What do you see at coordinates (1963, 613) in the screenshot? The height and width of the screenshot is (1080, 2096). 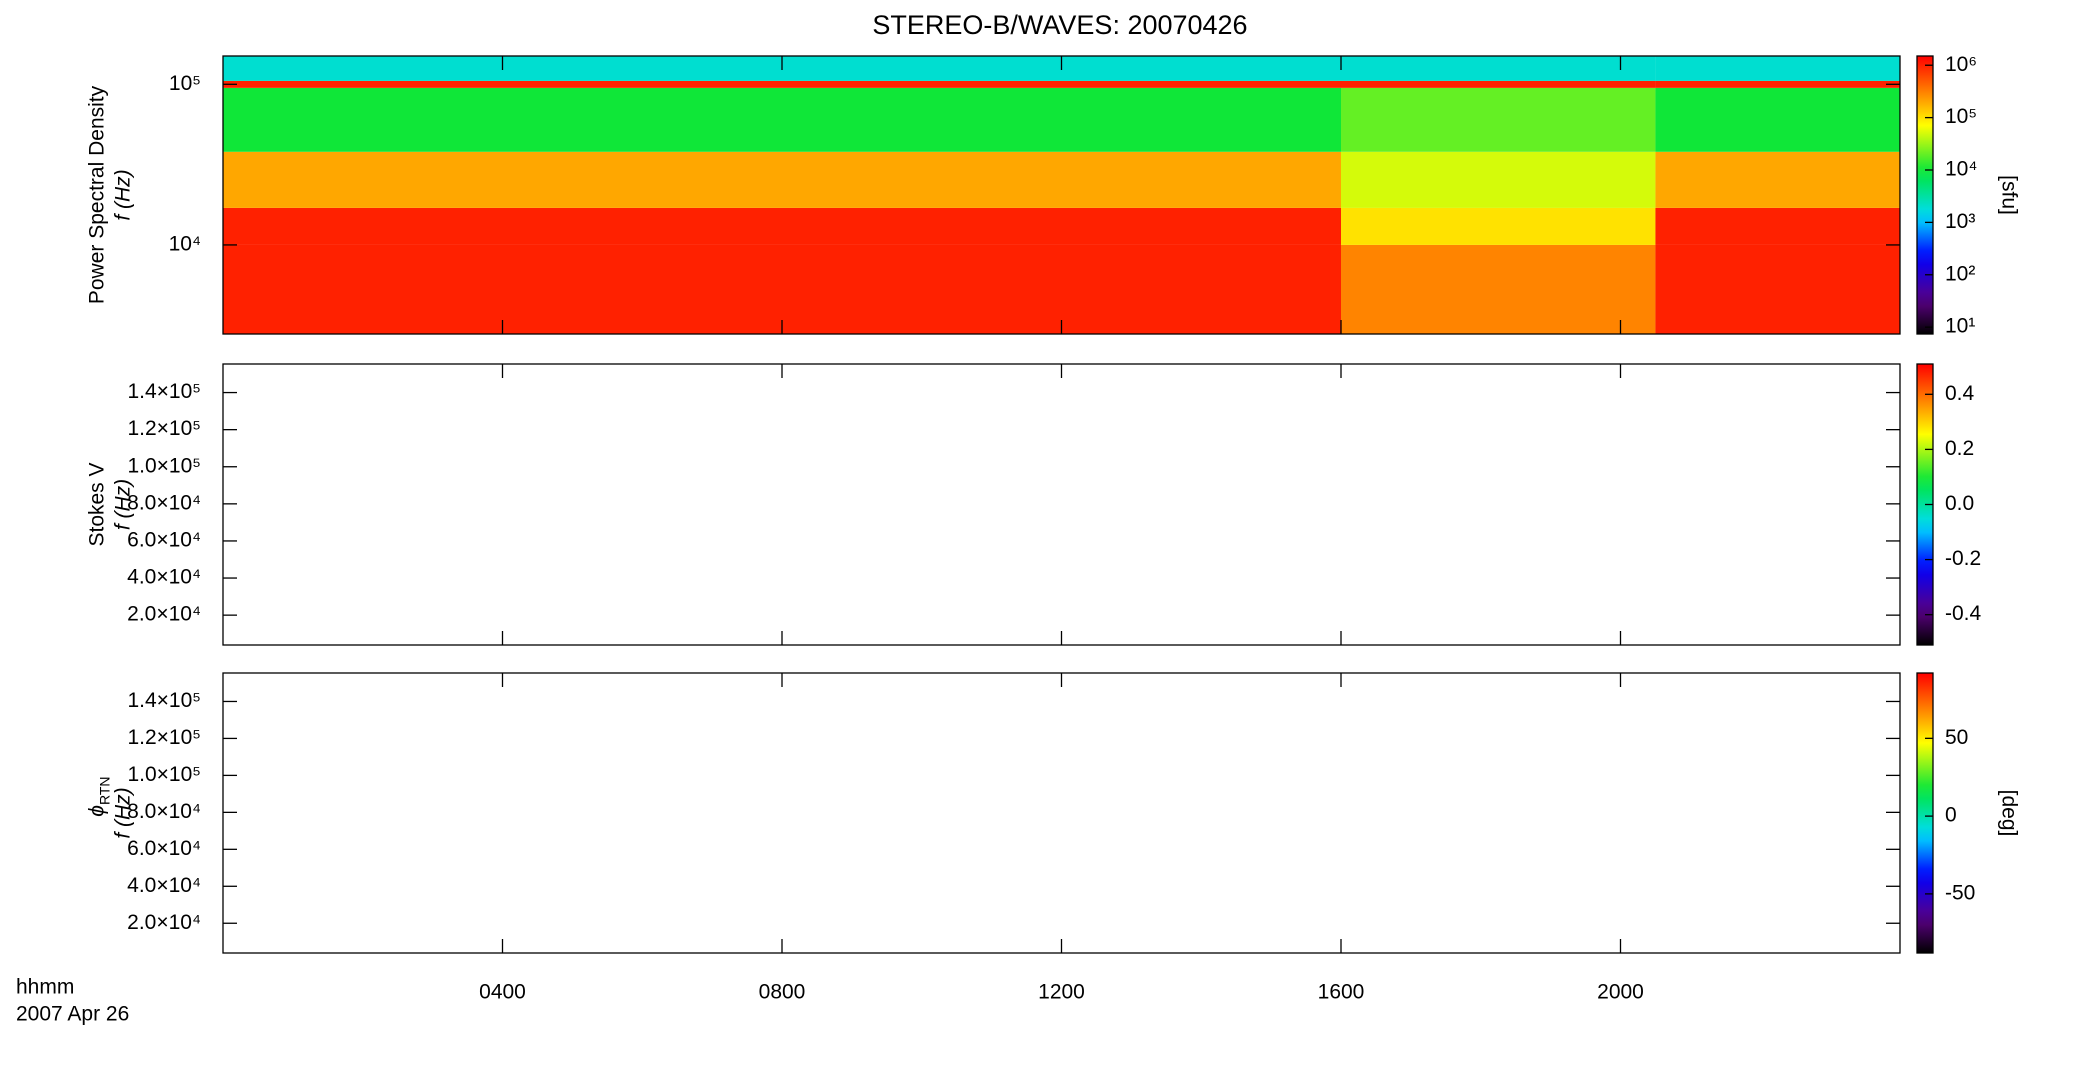 I see `colorbar-tick-label: -0.4` at bounding box center [1963, 613].